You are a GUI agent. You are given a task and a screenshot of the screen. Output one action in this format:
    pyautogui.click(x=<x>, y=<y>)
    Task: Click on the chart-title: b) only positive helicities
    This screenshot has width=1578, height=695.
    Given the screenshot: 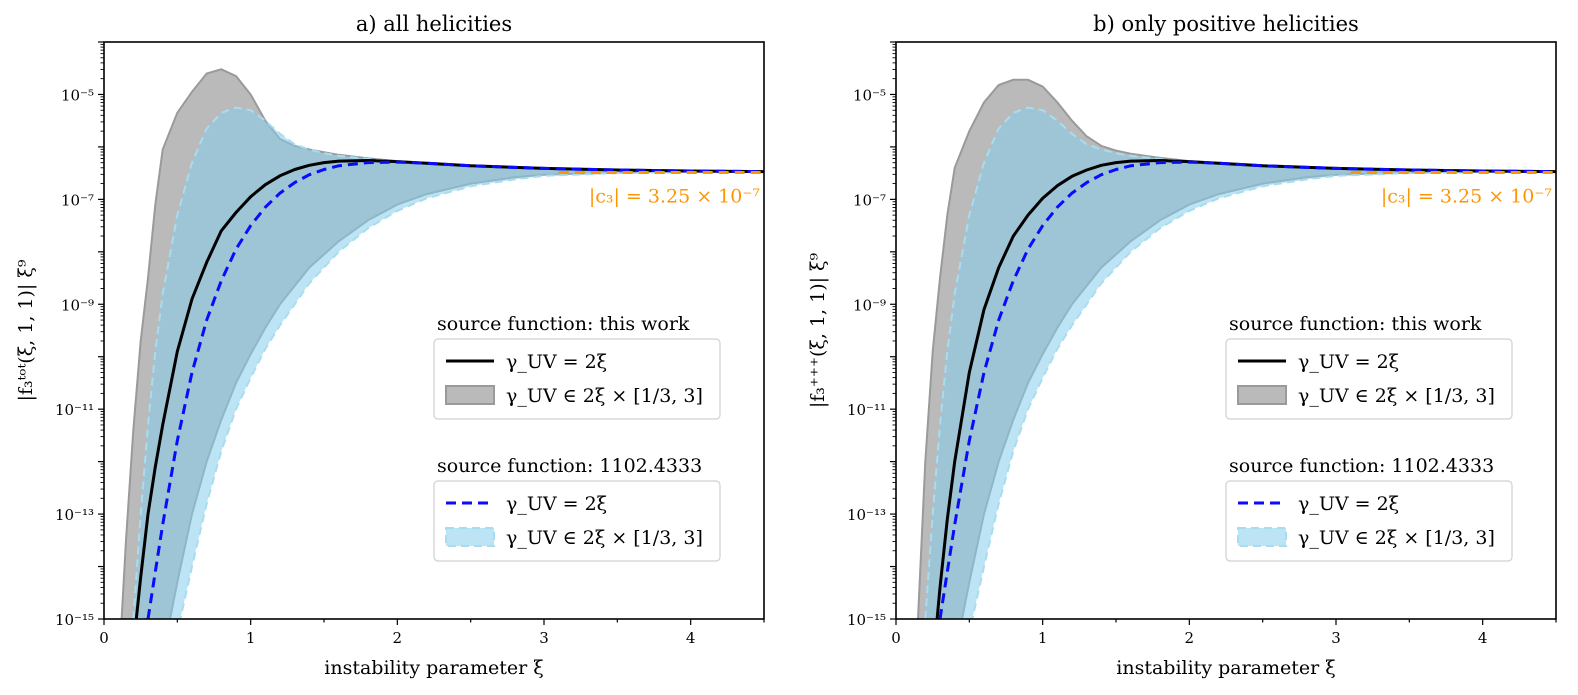 What is the action you would take?
    pyautogui.click(x=1226, y=24)
    